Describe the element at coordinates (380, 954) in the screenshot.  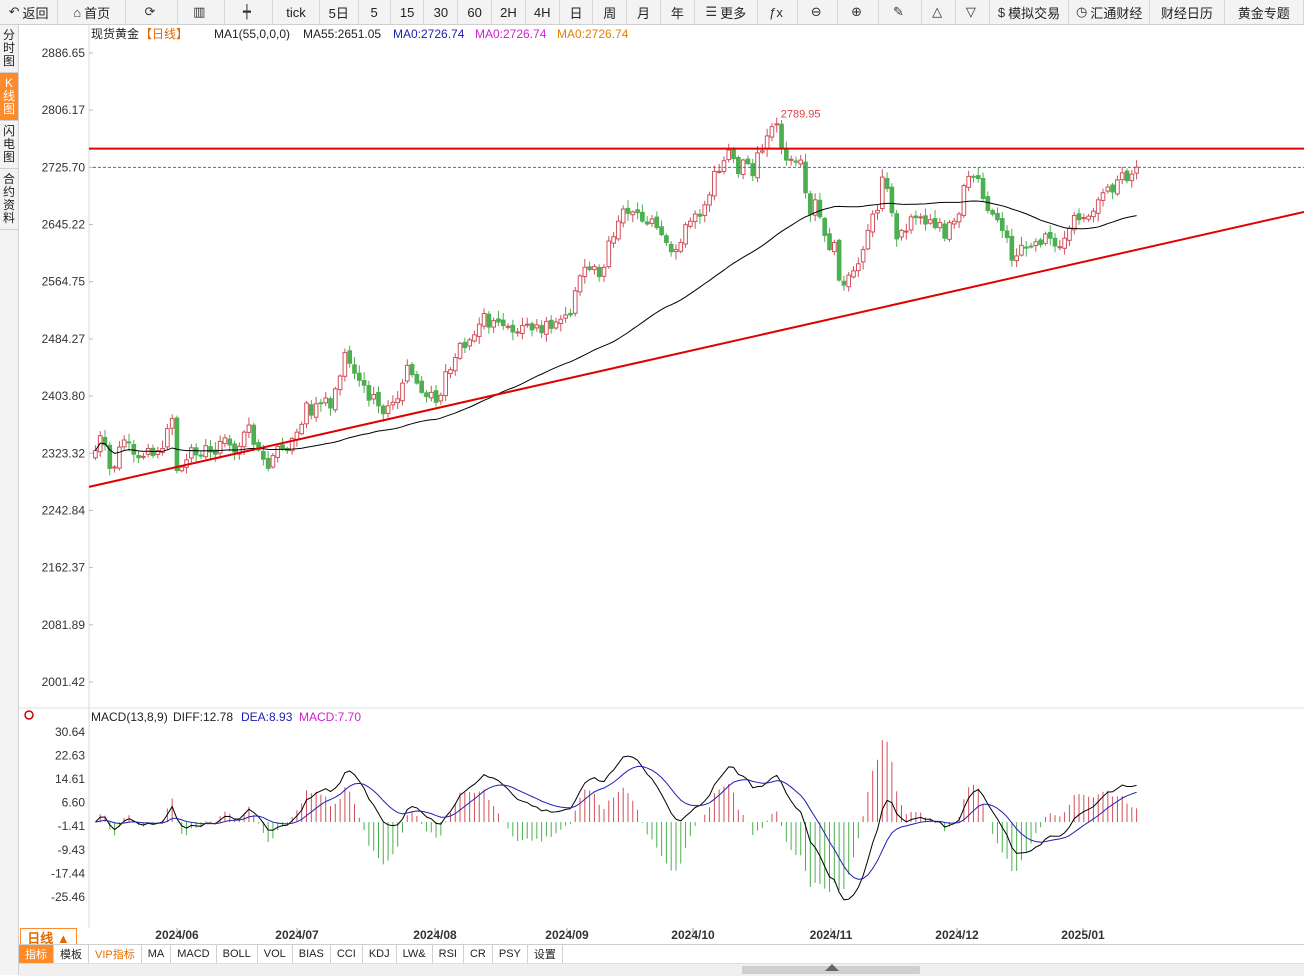
I see `indicator-tab-9: KDJ` at that location.